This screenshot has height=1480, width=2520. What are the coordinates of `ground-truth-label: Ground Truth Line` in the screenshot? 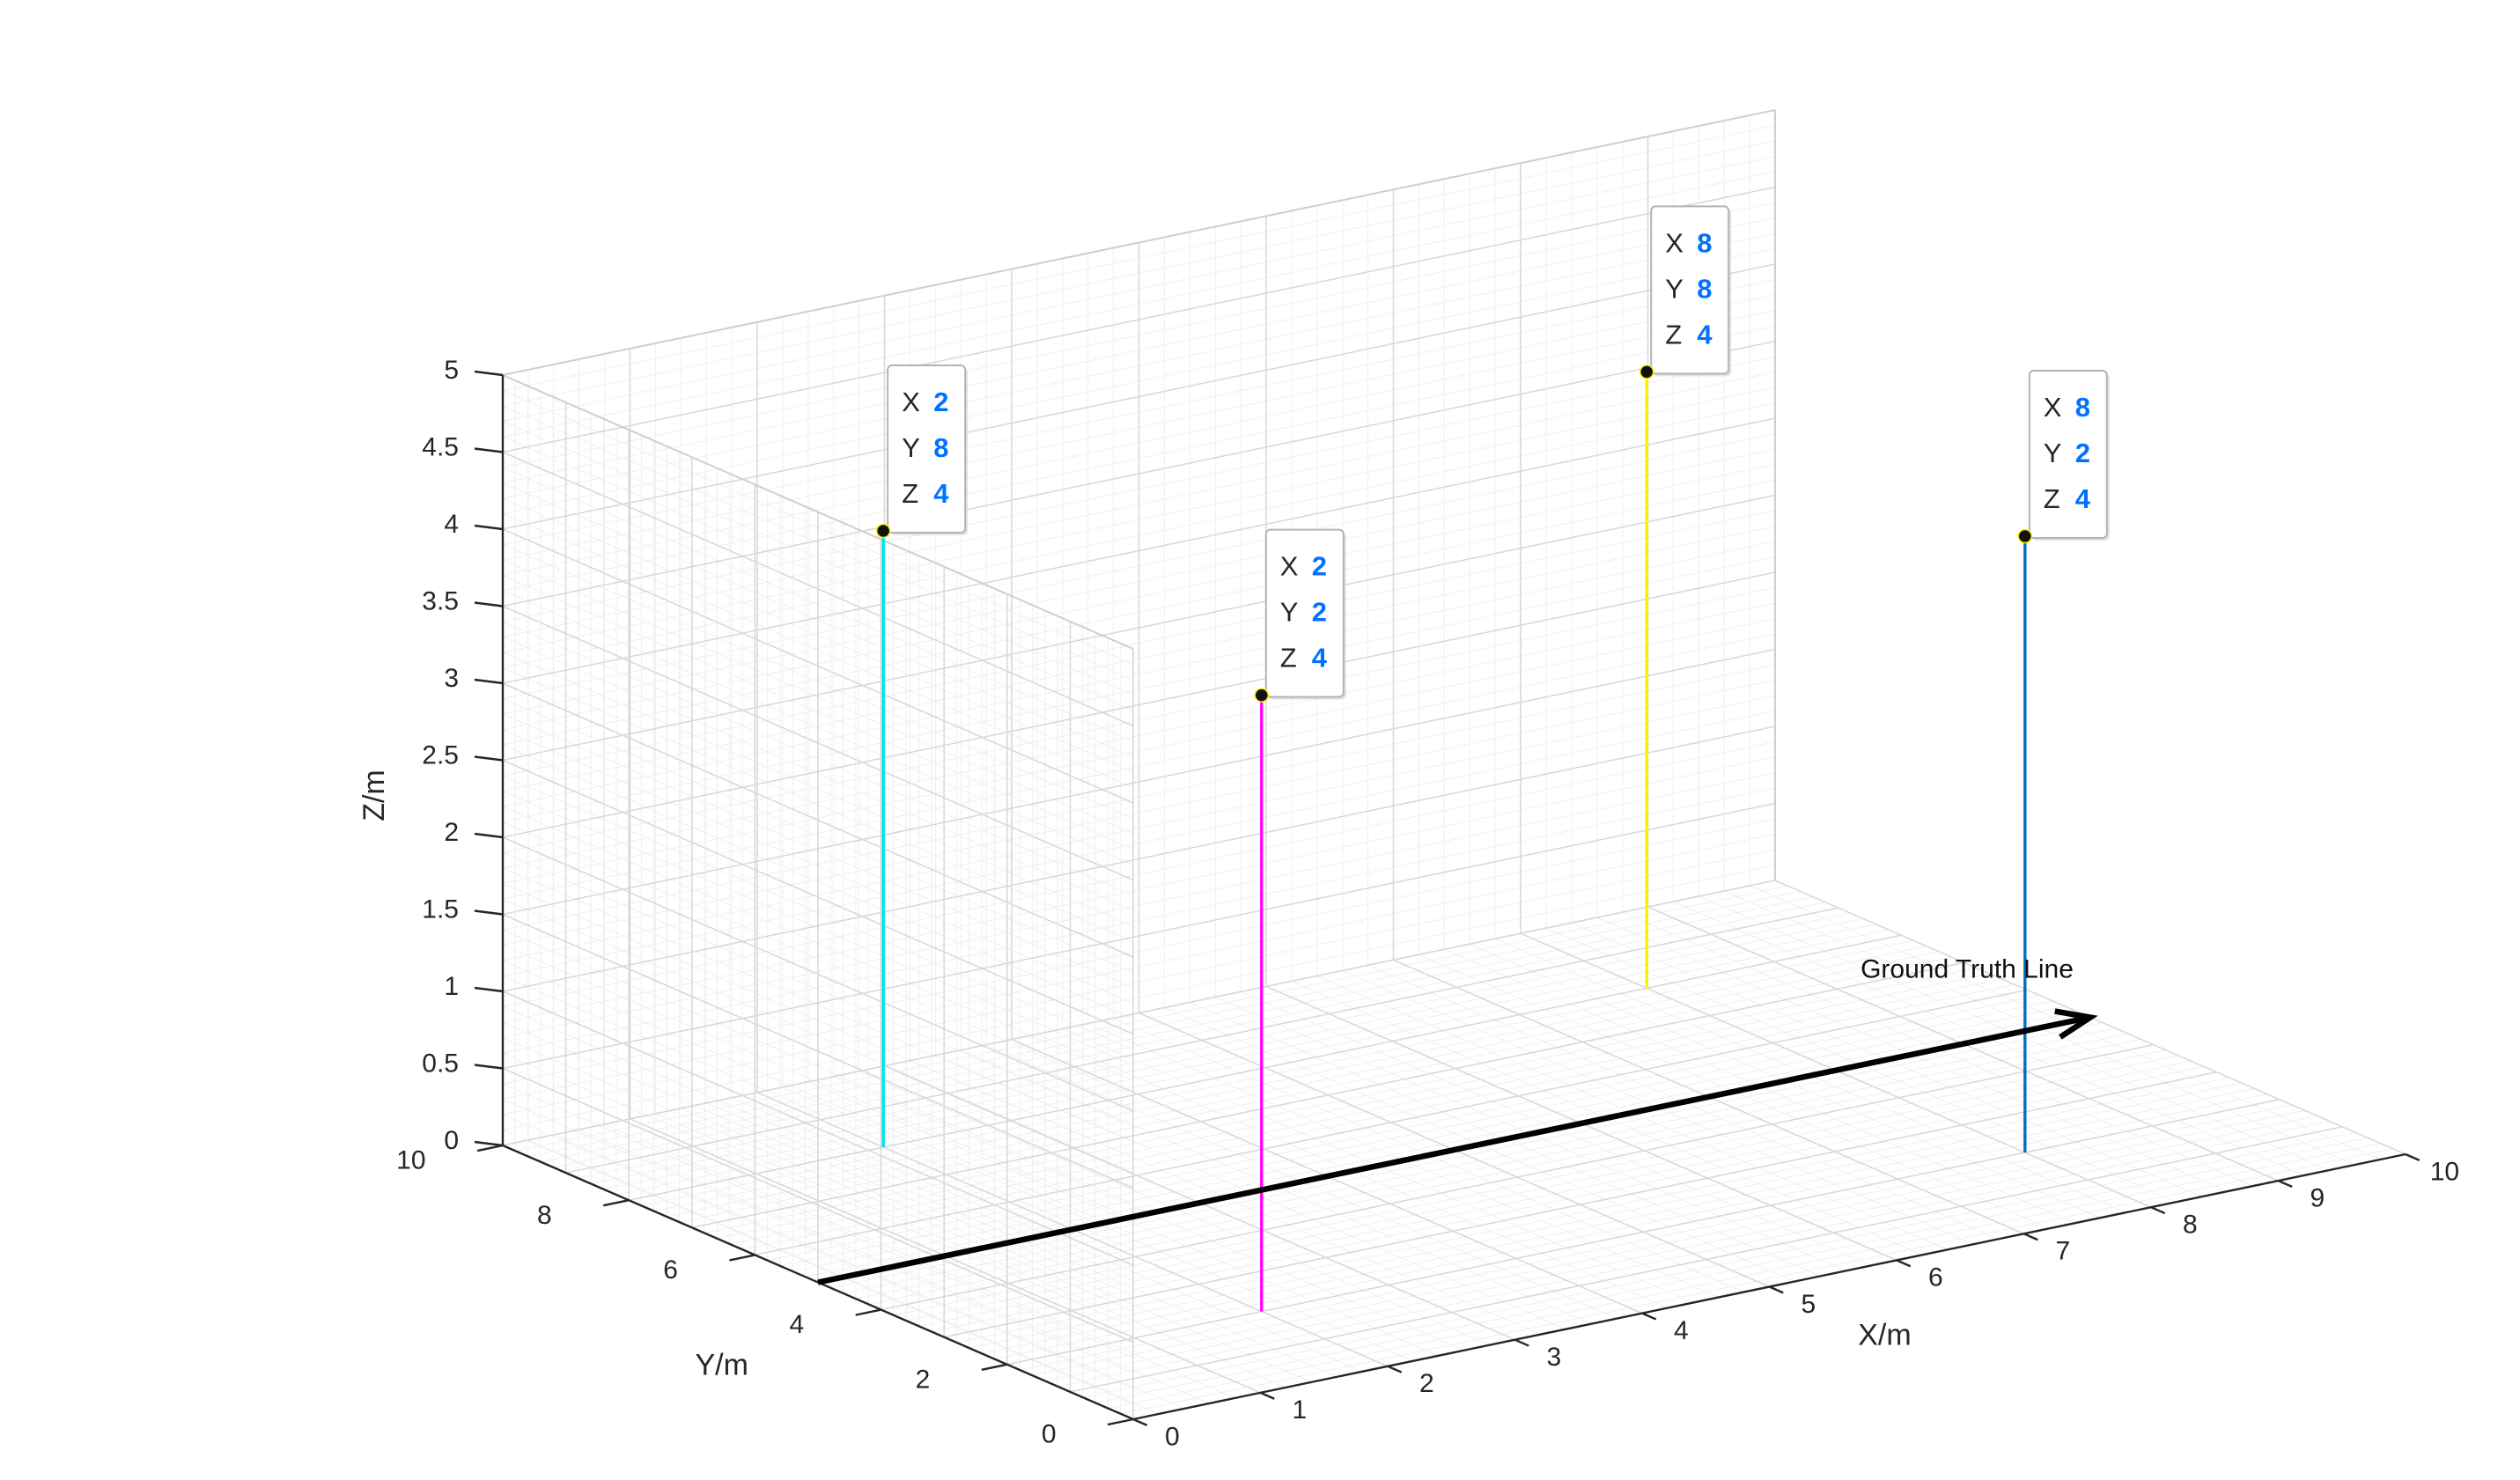 It's located at (1967, 969).